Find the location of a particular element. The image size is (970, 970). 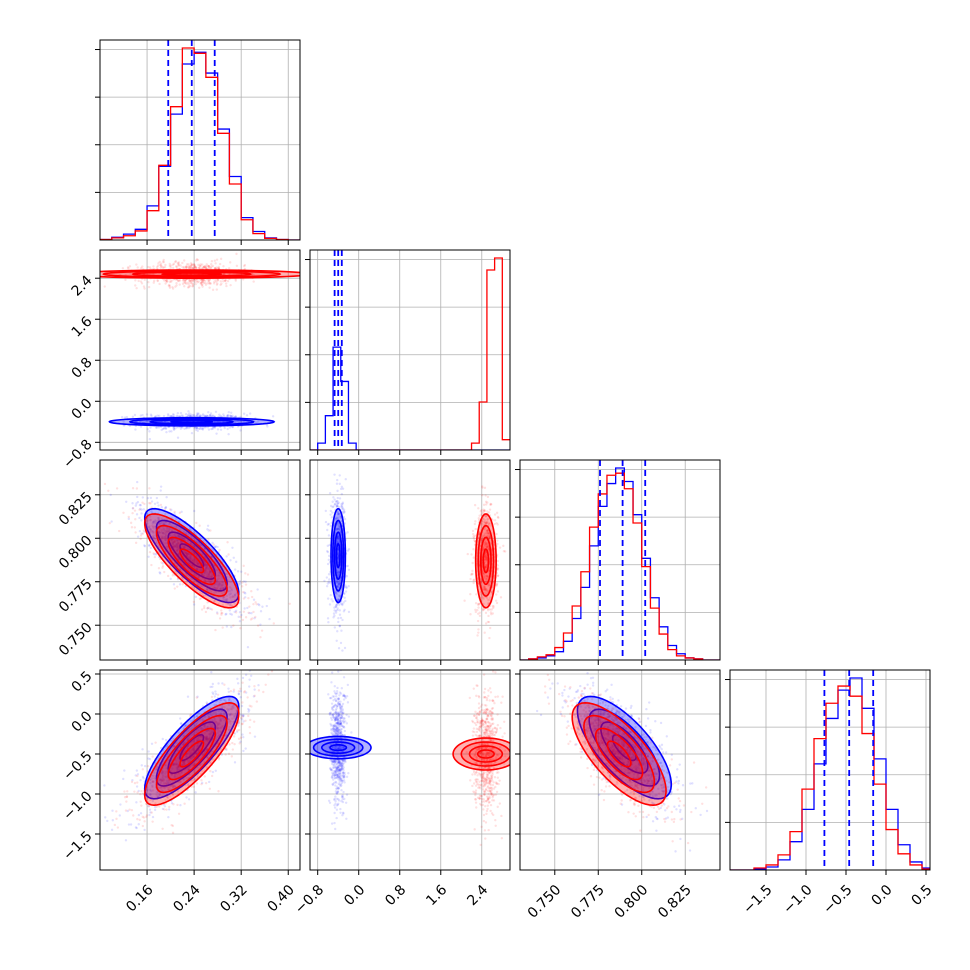

x-tick-label: −0.5 is located at coordinates (837, 899).